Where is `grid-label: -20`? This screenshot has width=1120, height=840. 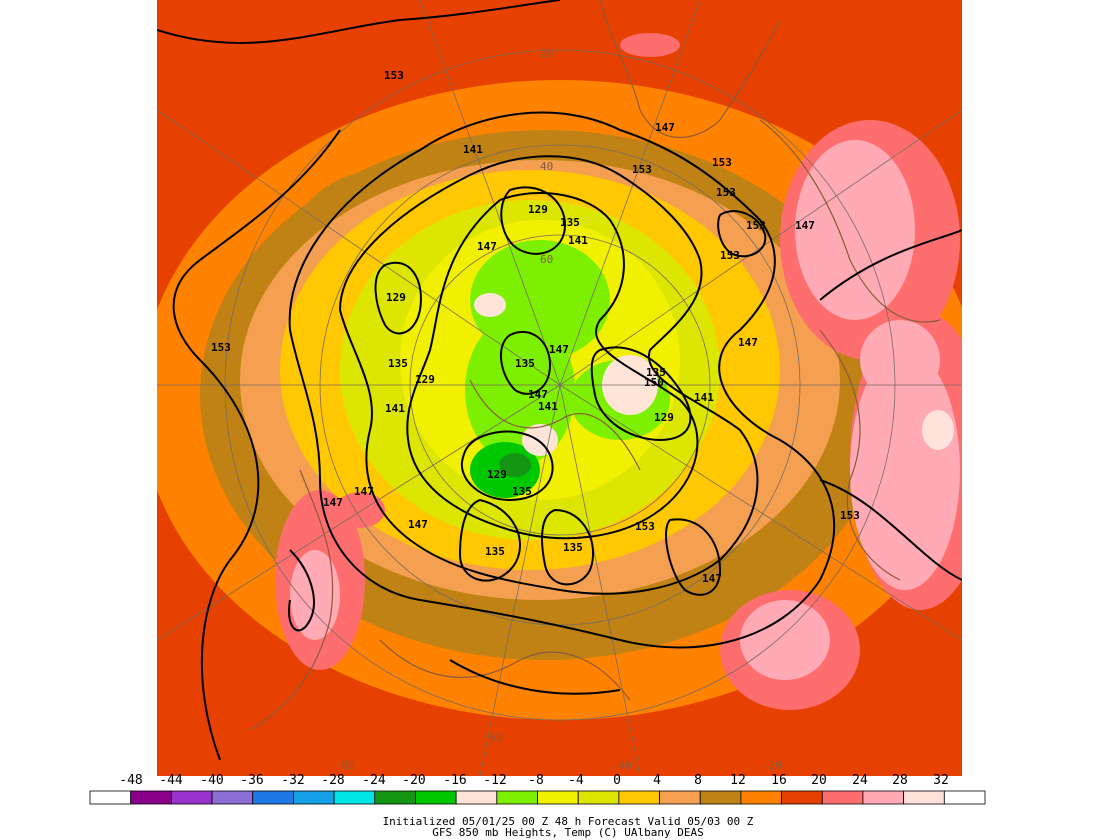 grid-label: -20 is located at coordinates (772, 765).